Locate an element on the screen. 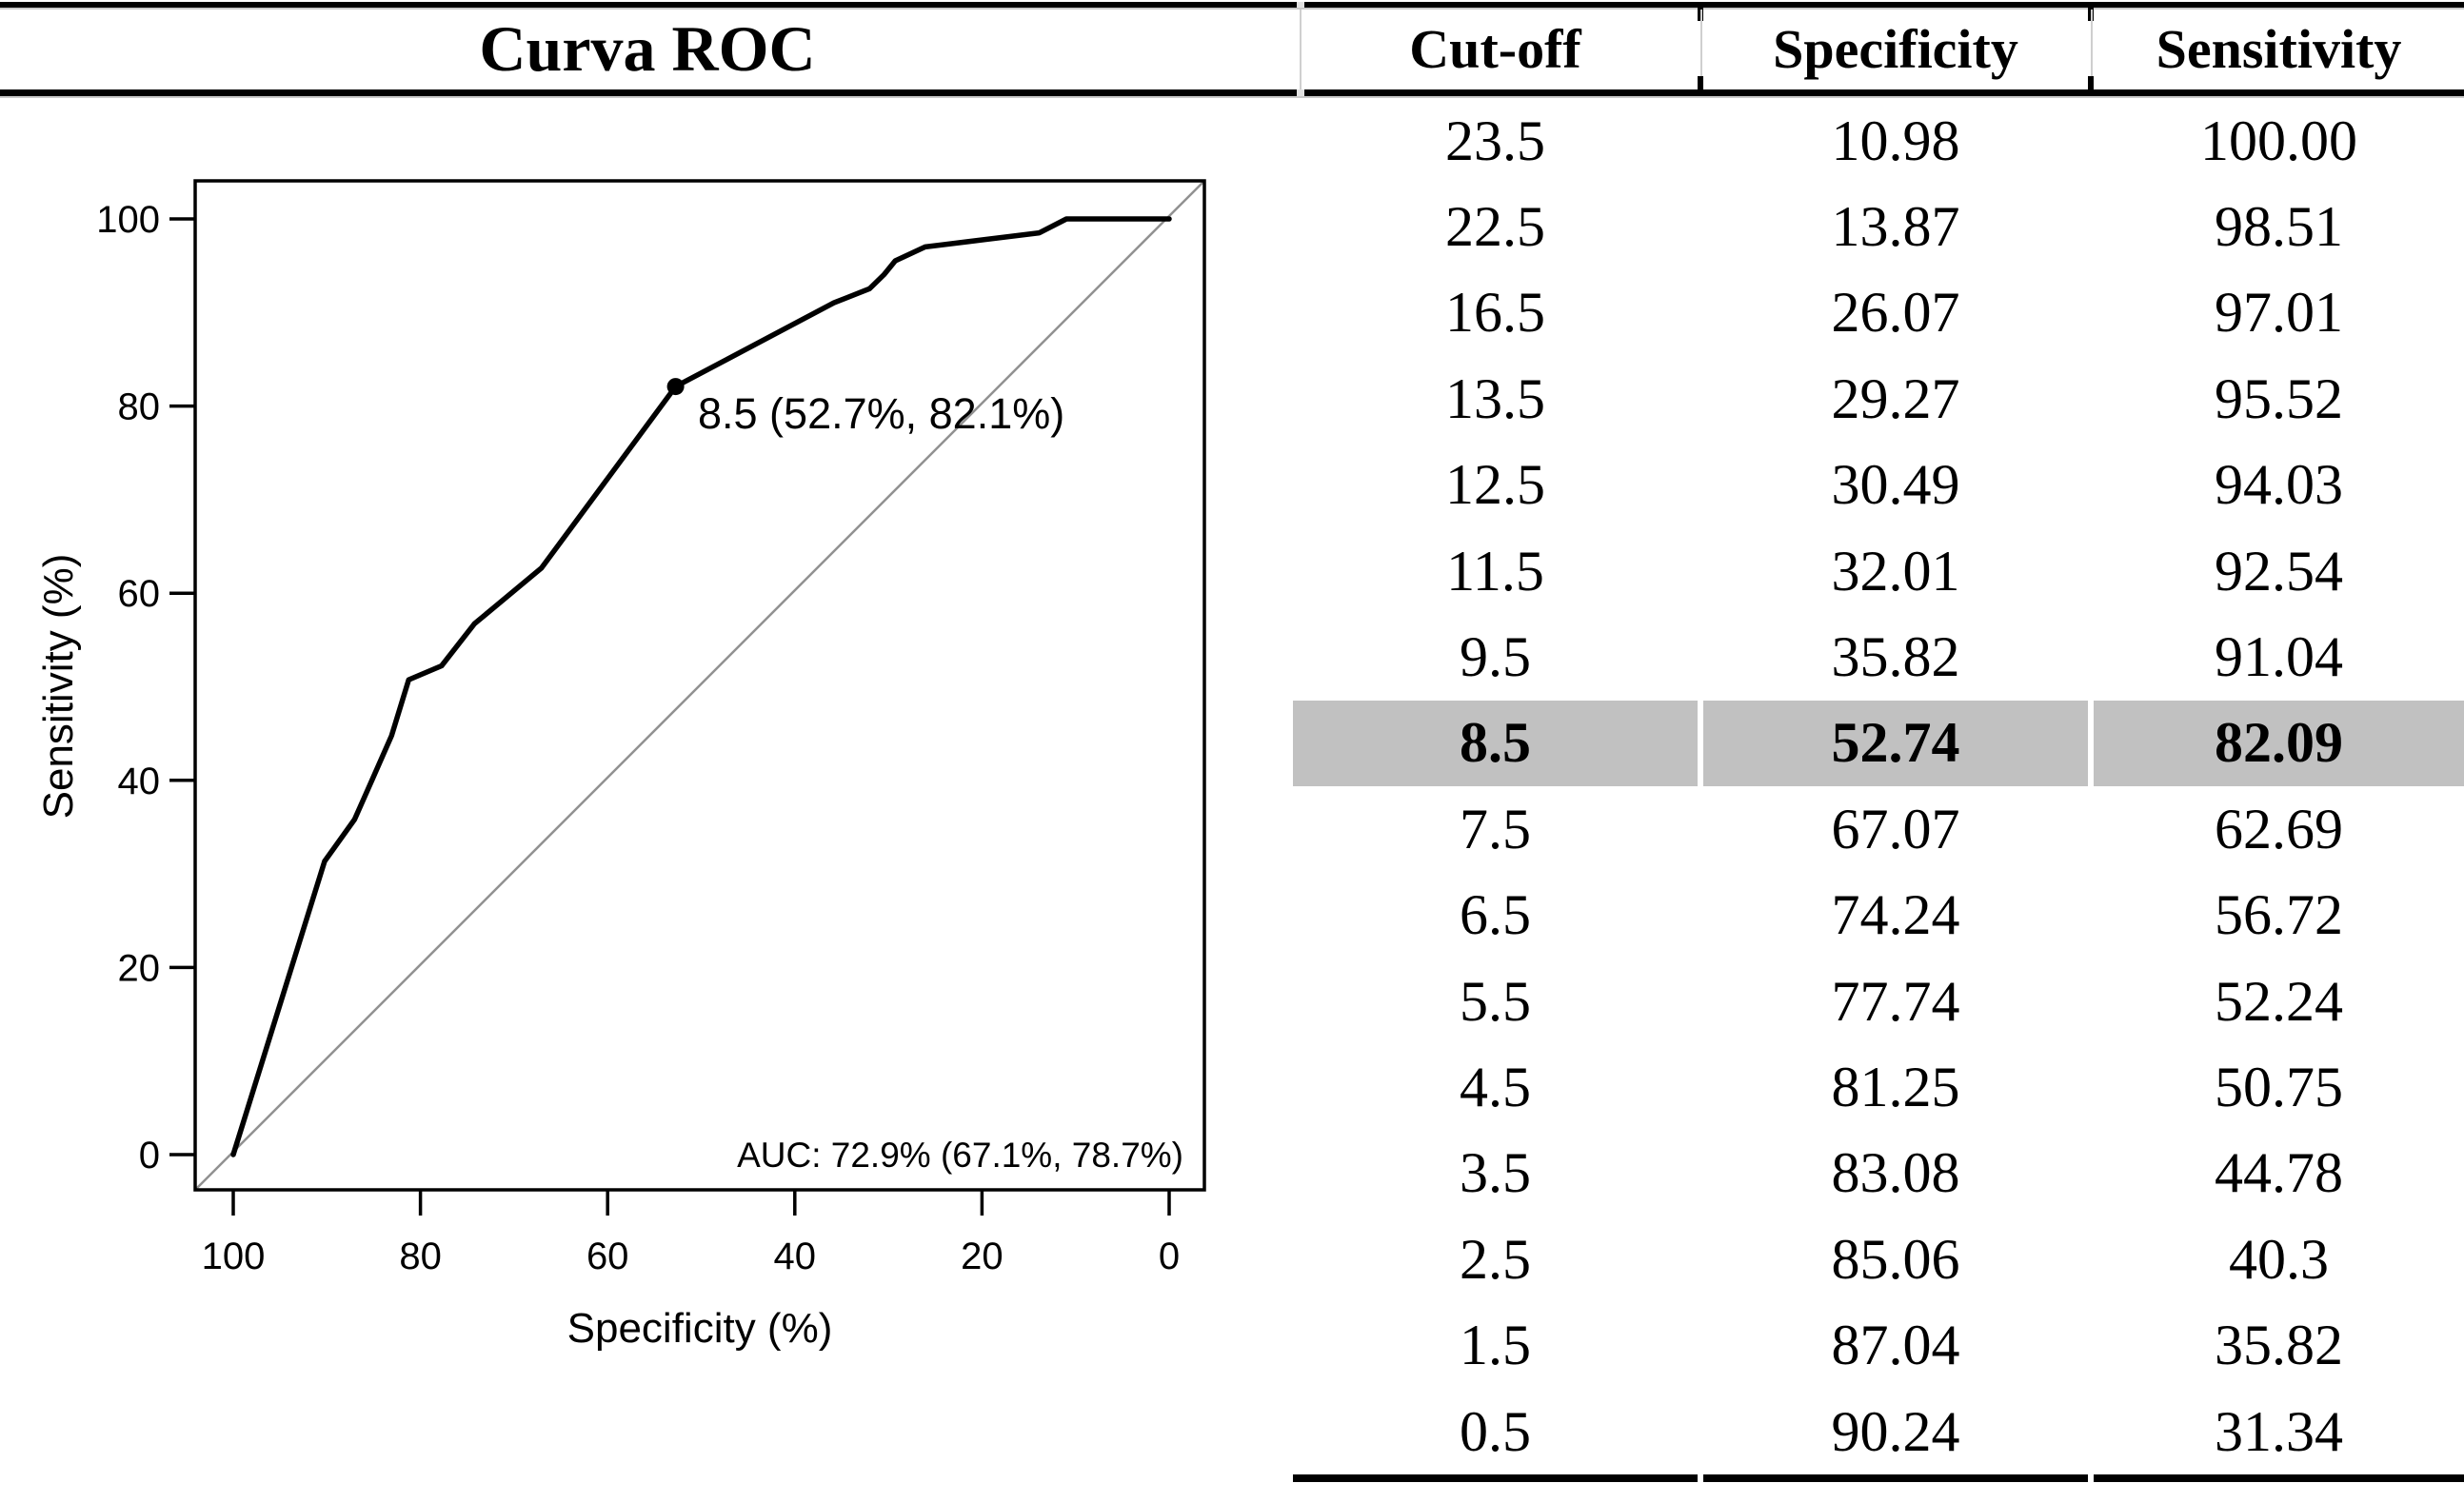  table-cell-cutoff: 11.5 is located at coordinates (1495, 571).